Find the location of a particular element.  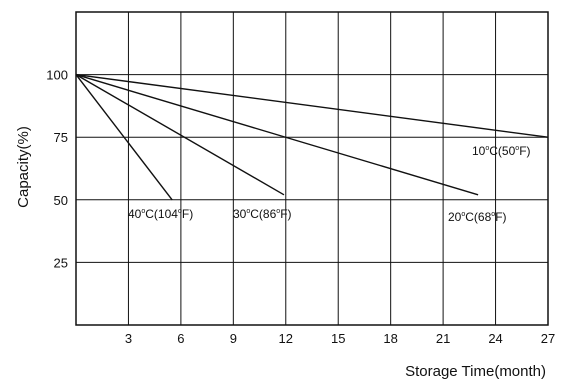

series-label-40c: 40oC(104oF) is located at coordinates (160, 214).